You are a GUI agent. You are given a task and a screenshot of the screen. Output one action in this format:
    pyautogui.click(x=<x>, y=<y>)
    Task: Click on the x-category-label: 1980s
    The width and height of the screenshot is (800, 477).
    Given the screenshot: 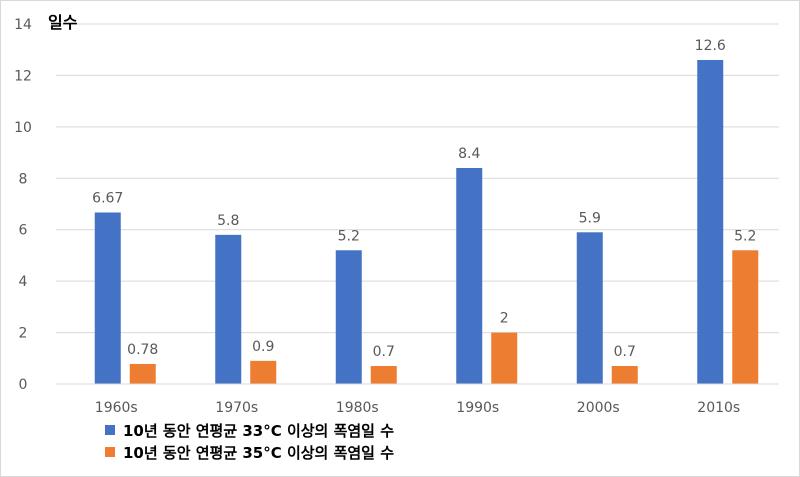 What is the action you would take?
    pyautogui.click(x=357, y=408)
    